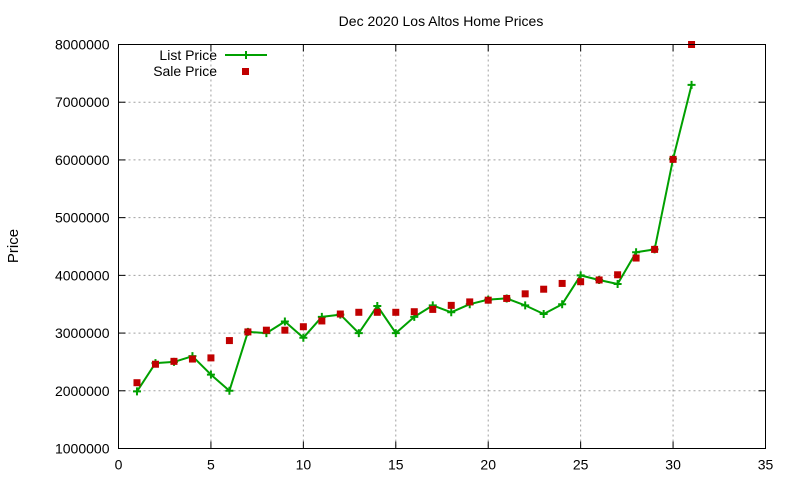 Image resolution: width=800 pixels, height=480 pixels. Describe the element at coordinates (119, 465) in the screenshot. I see `x-tick-label: 0` at that location.